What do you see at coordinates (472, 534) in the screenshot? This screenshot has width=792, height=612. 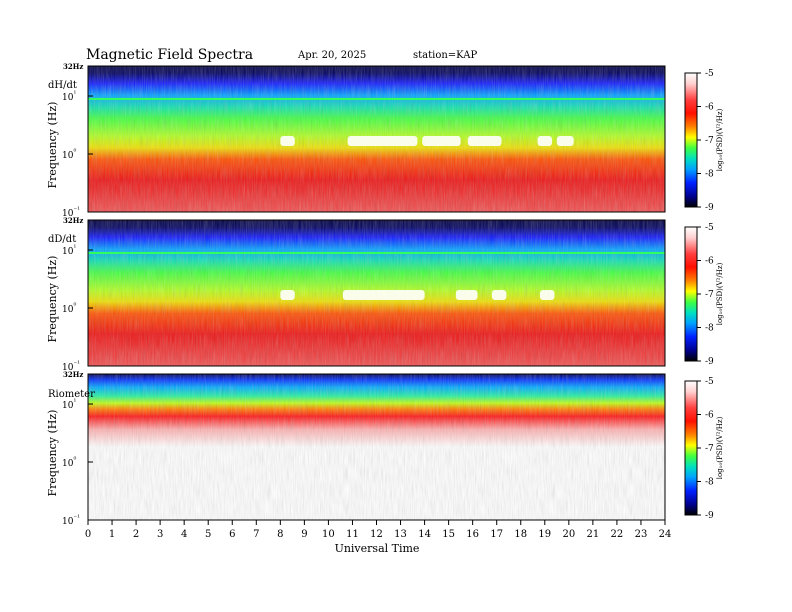 I see `x-tick-label: 16` at bounding box center [472, 534].